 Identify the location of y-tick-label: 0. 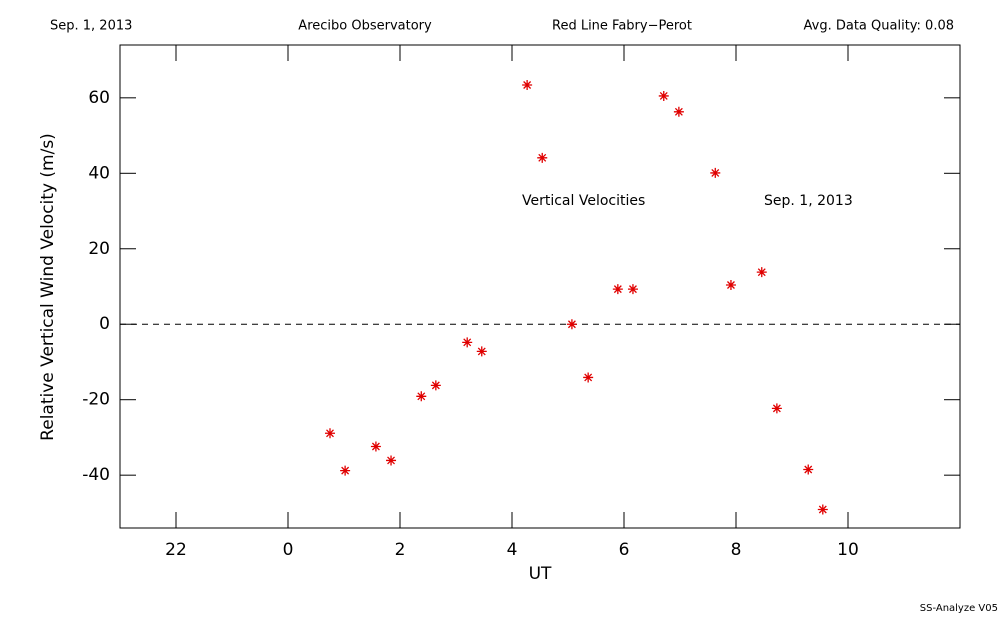
(104, 324).